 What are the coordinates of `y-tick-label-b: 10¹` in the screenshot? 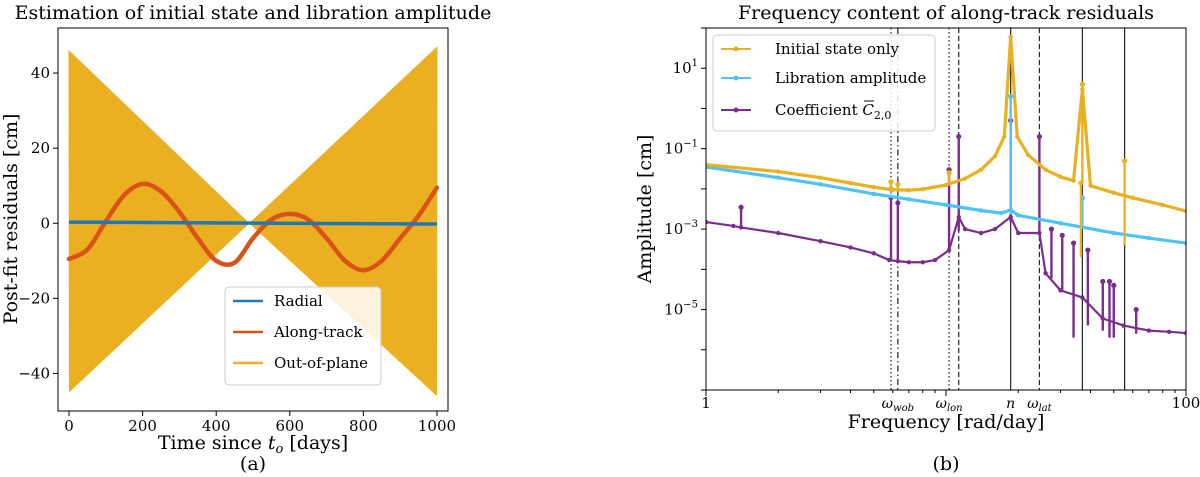 It's located at (685, 67).